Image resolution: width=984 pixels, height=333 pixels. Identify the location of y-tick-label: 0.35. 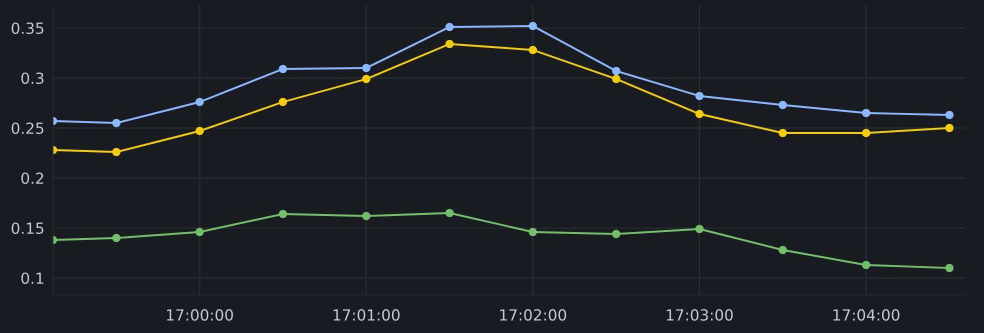
(28, 28).